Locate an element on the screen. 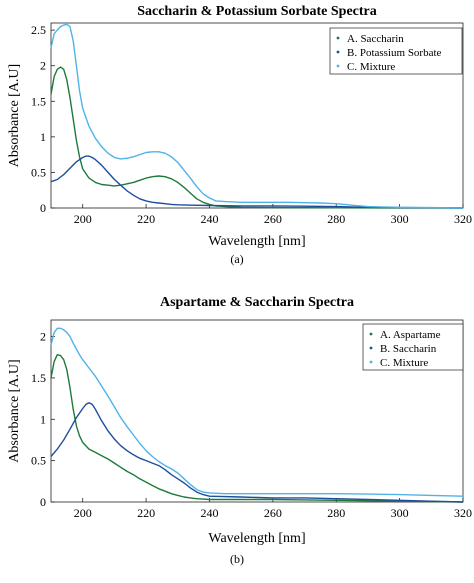 The image size is (474, 583). caption-a: (a) is located at coordinates (237, 259).